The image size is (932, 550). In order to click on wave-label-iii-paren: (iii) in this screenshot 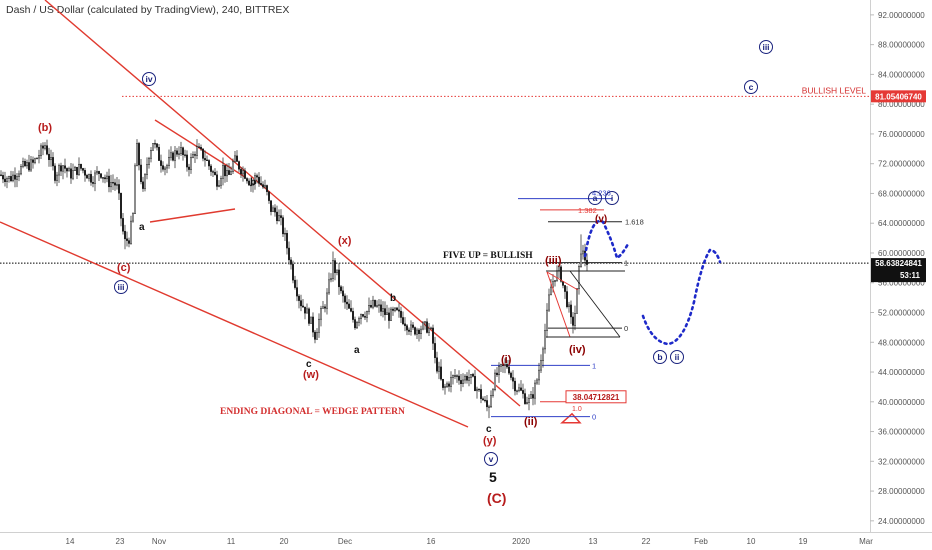, I will do `click(553, 261)`.